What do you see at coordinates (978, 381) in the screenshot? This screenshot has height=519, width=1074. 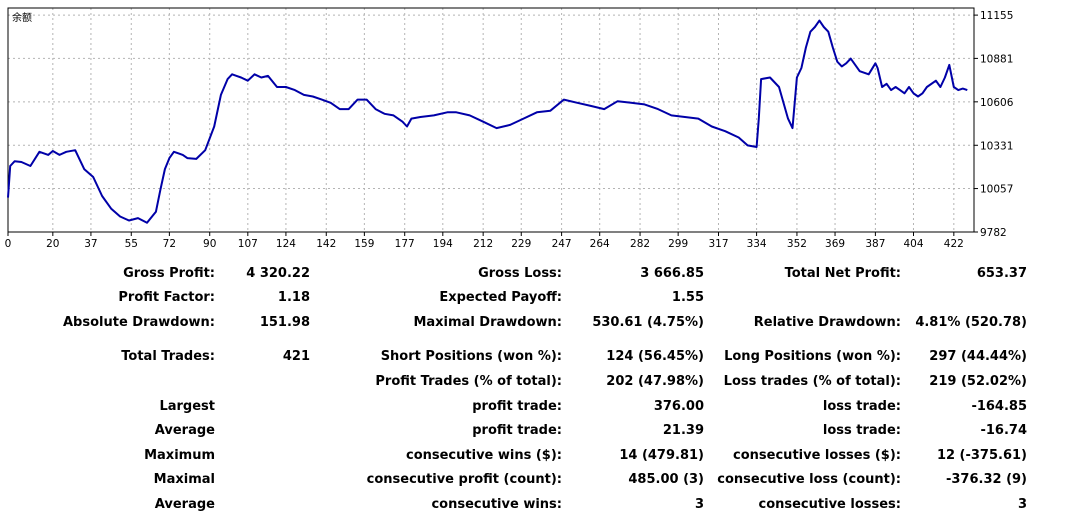 I see `loss-trades-value: 219 (52.02%)` at bounding box center [978, 381].